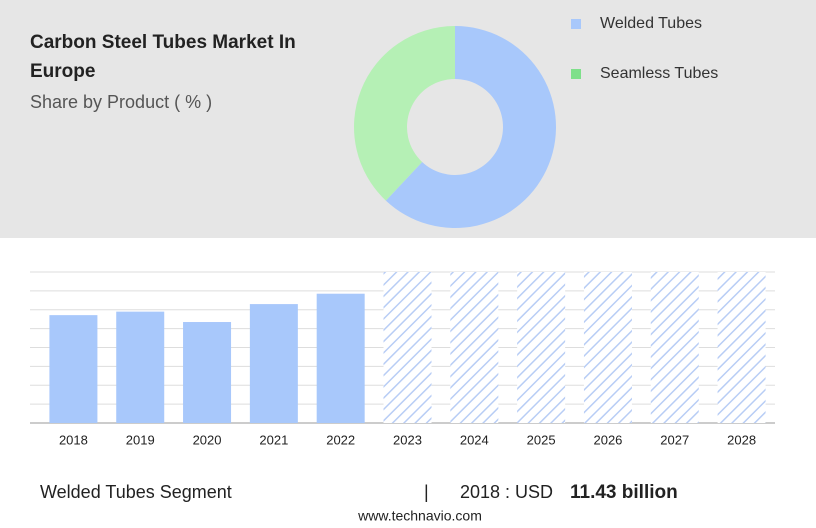 This screenshot has height=528, width=816. I want to click on x-tick-label: 2025, so click(541, 439).